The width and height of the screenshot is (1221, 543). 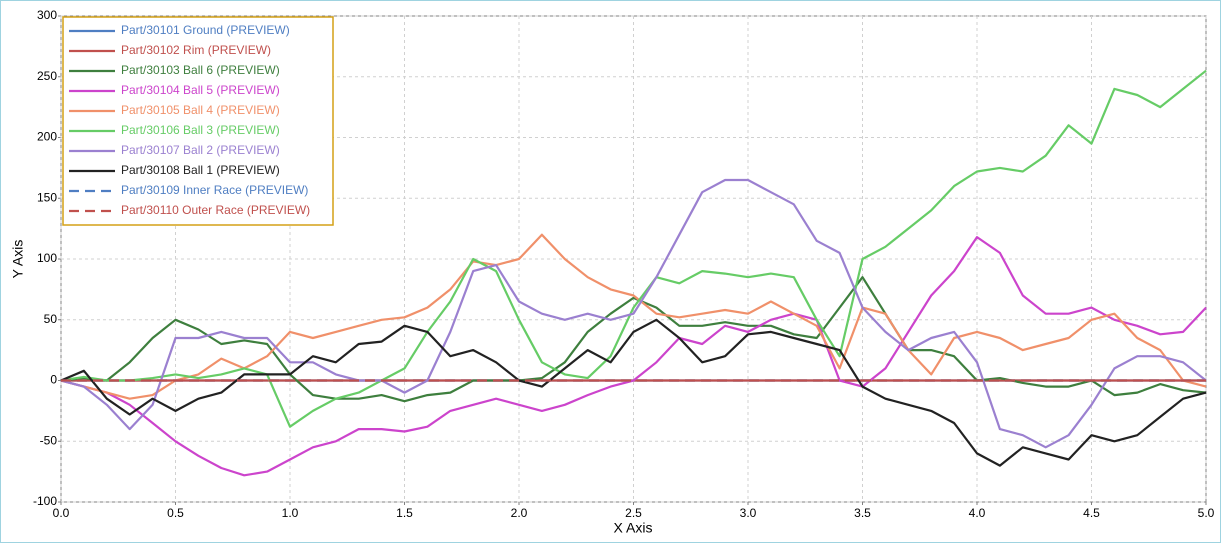 What do you see at coordinates (200, 90) in the screenshot?
I see `legend-label: Part/30104 Ball 5 (PREVIEW)` at bounding box center [200, 90].